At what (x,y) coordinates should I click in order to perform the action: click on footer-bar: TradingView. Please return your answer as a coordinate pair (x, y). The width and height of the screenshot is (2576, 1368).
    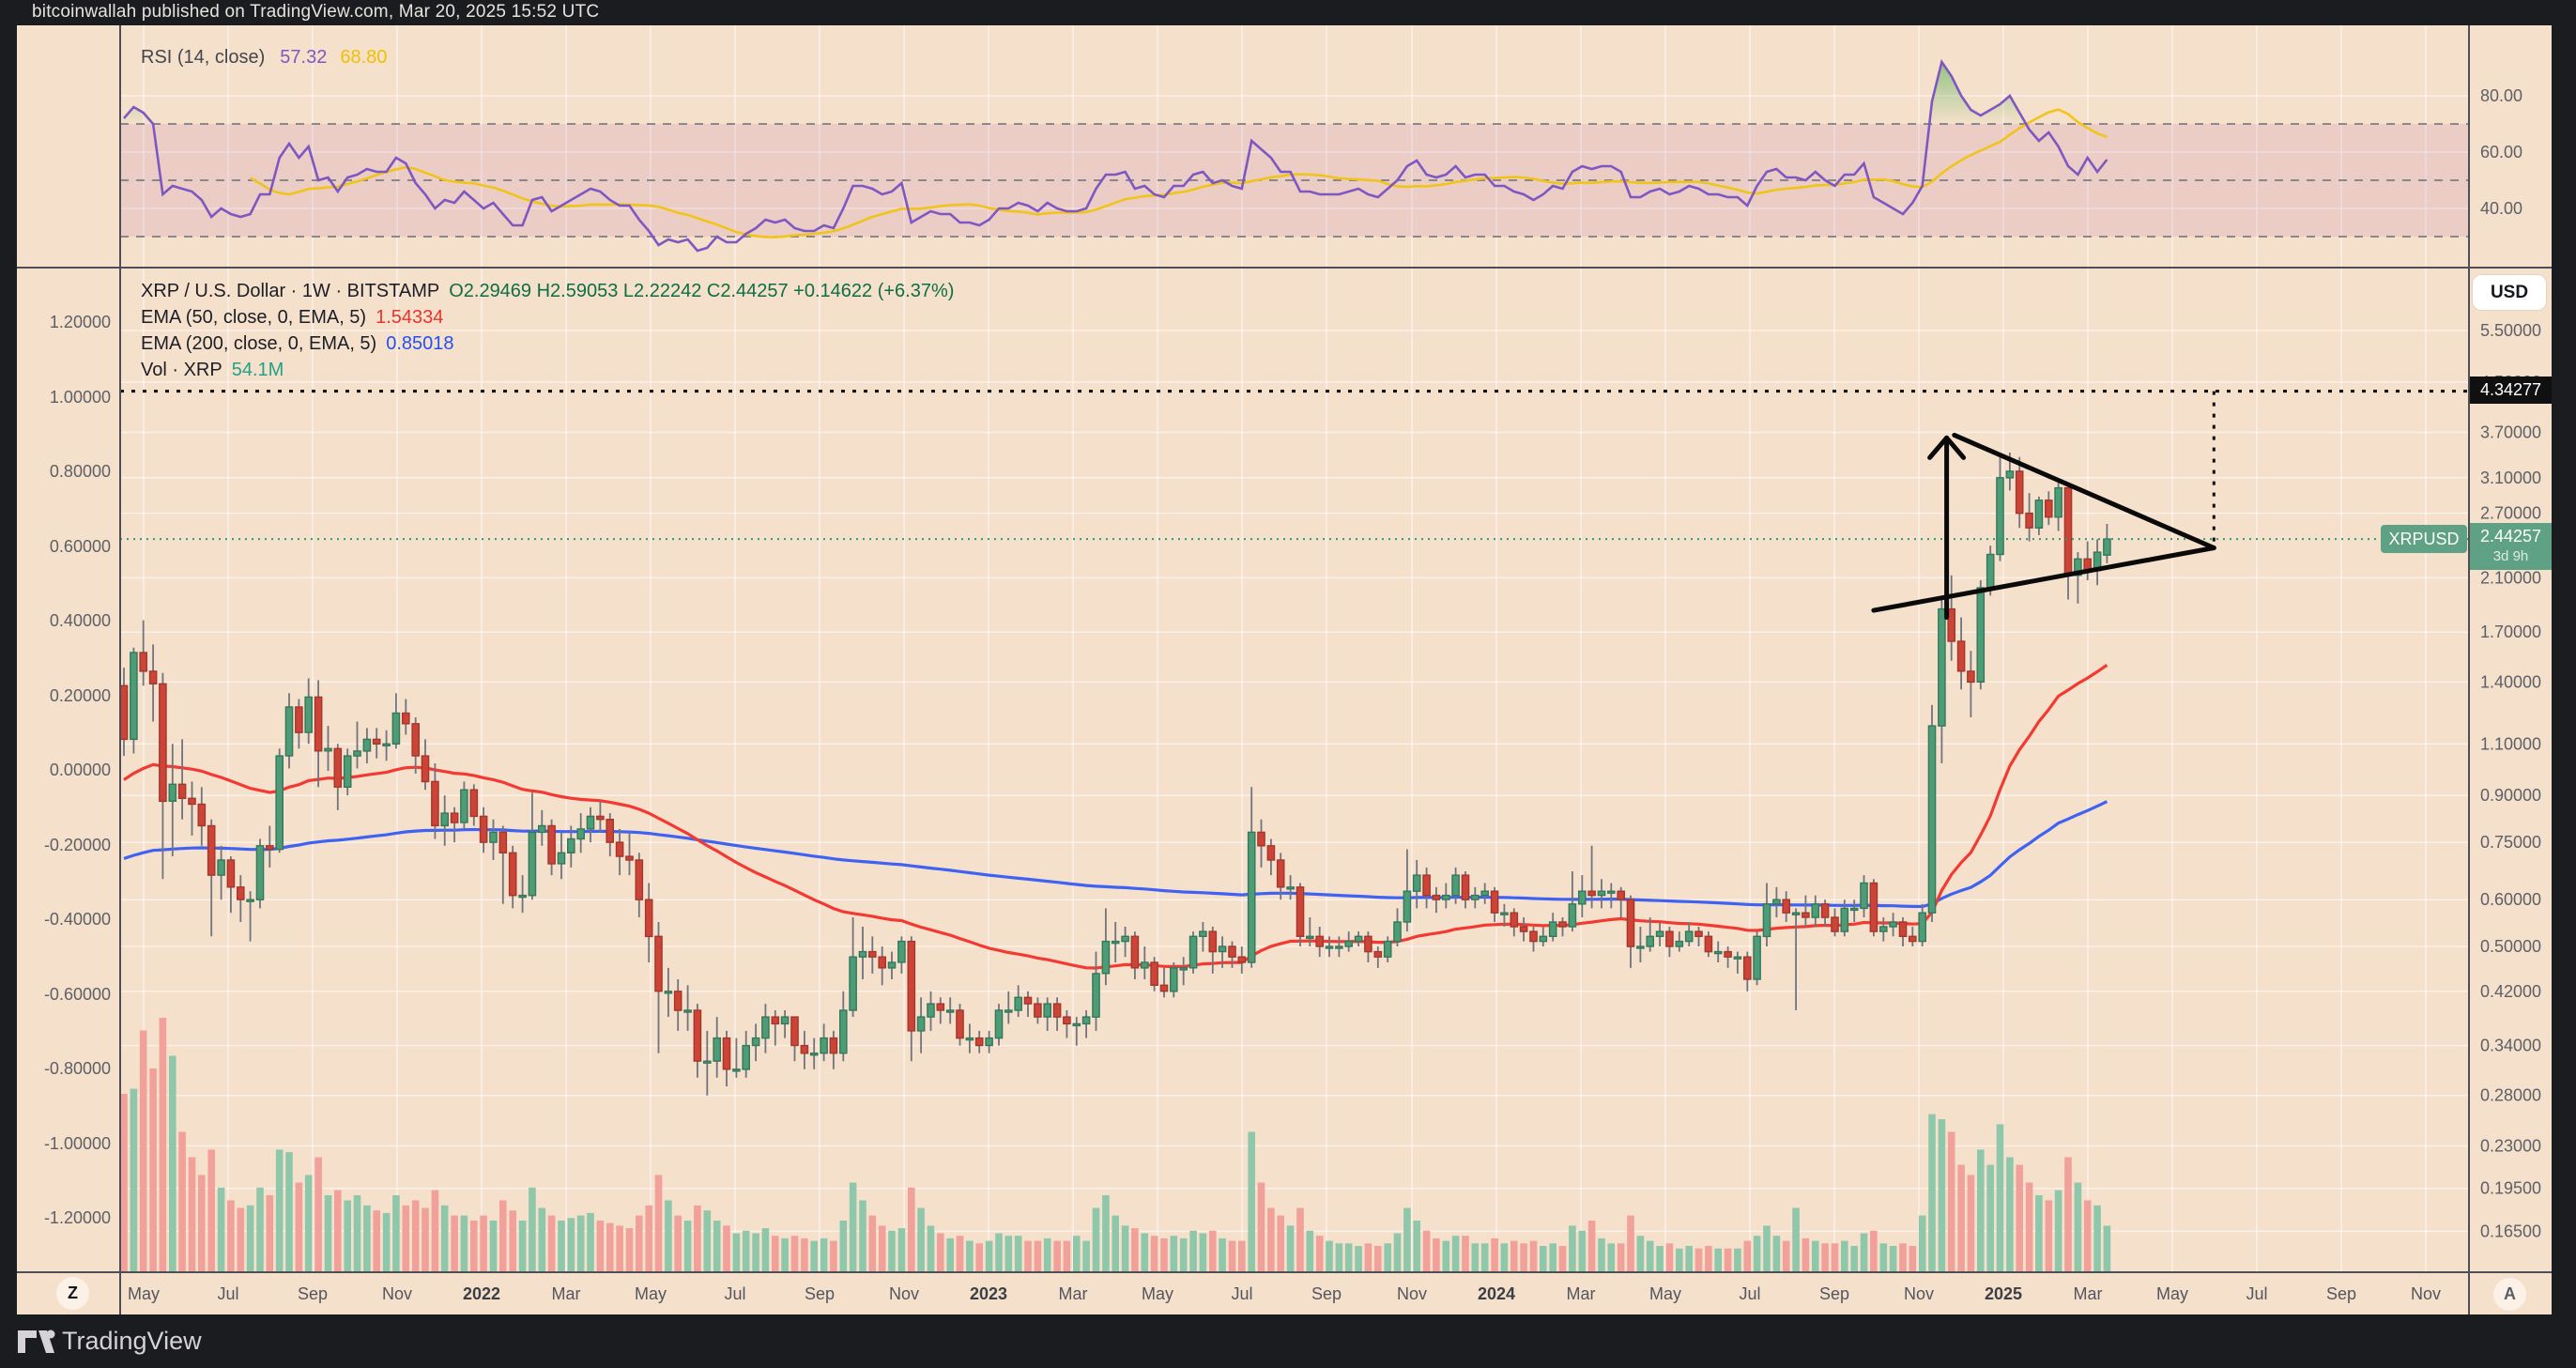
    Looking at the image, I should click on (1288, 1341).